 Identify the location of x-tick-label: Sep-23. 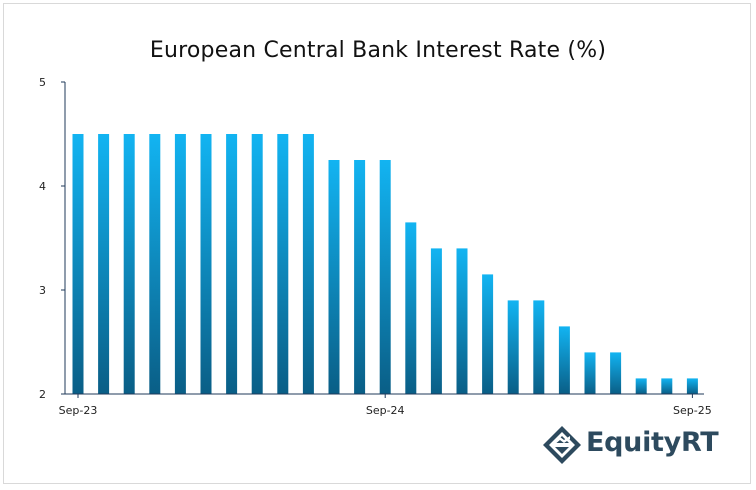
(78, 410).